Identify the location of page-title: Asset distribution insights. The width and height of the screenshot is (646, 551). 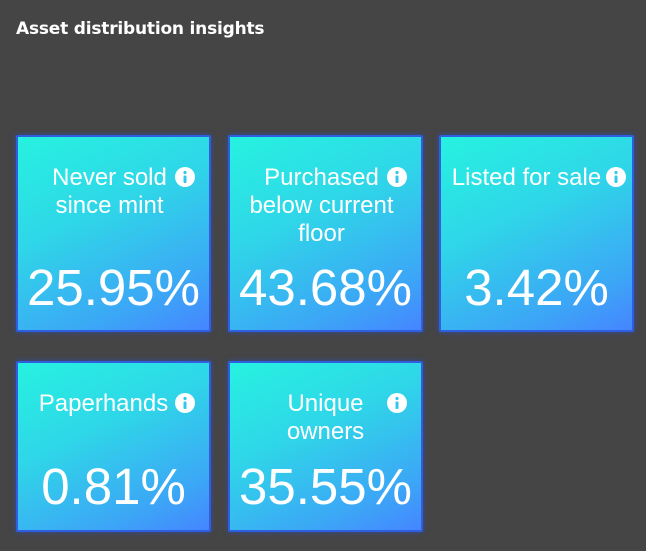
(140, 29).